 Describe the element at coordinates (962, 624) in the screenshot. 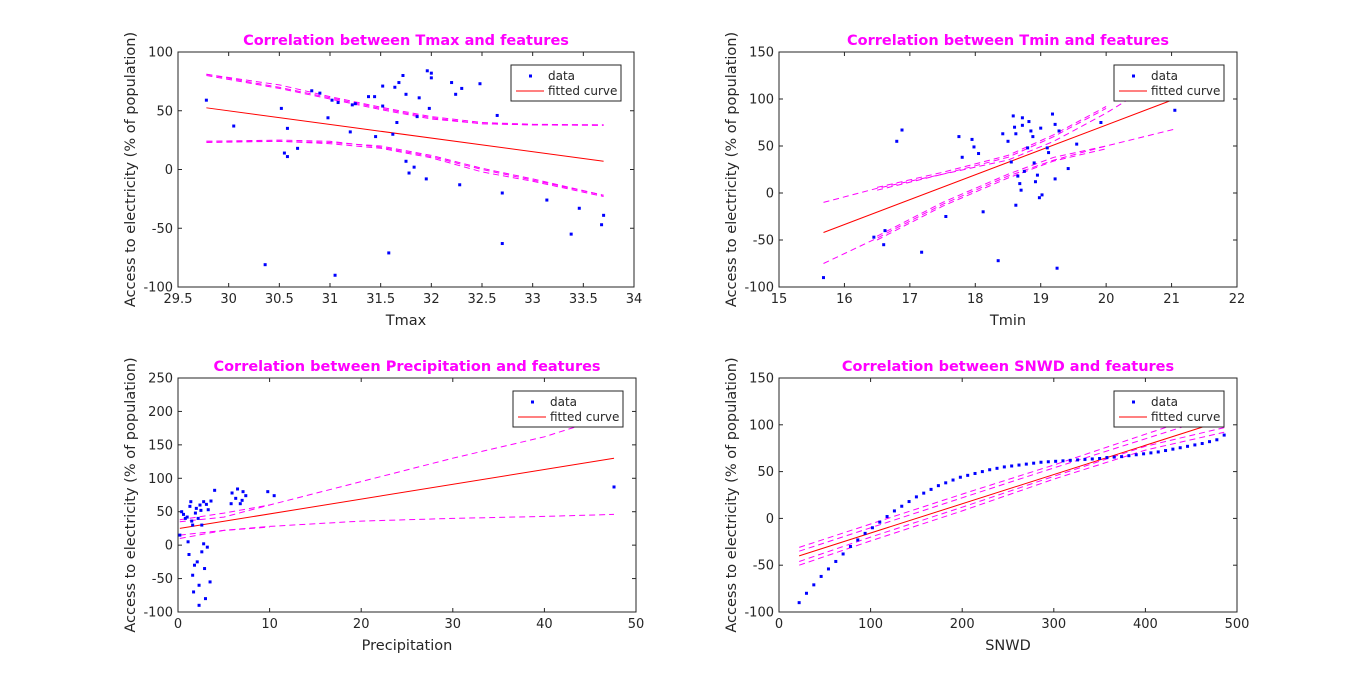

I see `x-tick-label: 200` at that location.